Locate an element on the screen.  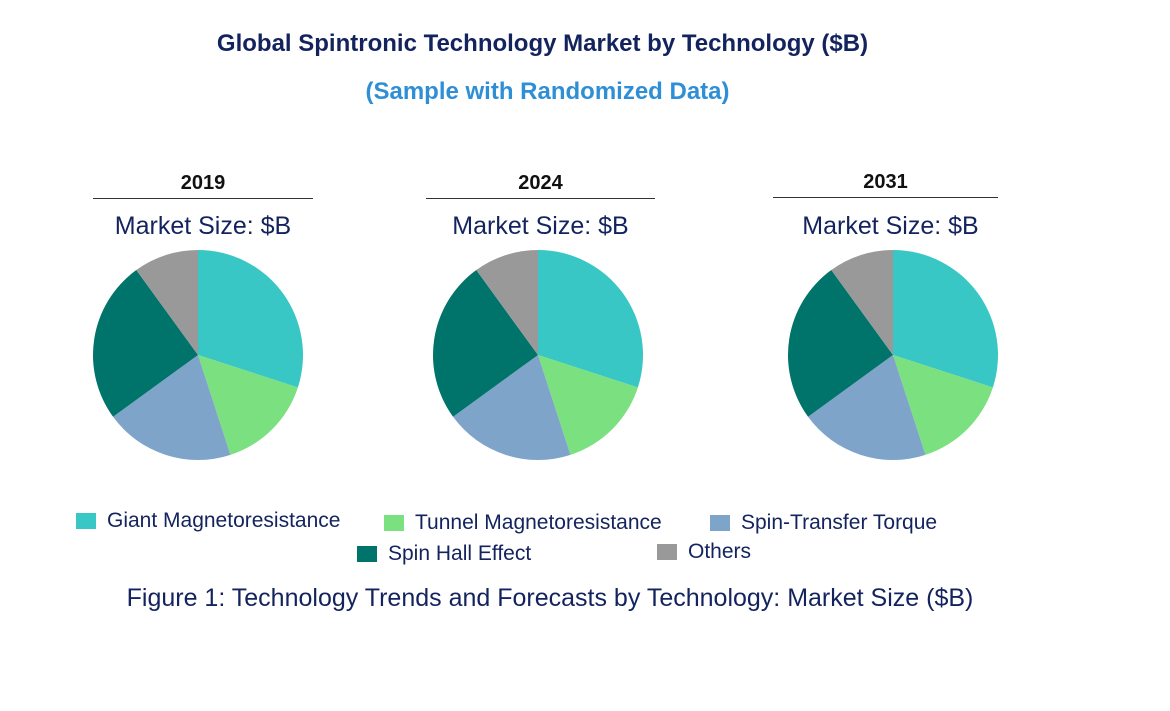
pie-slice-2019-spin-hall-effect is located at coordinates (145, 343).